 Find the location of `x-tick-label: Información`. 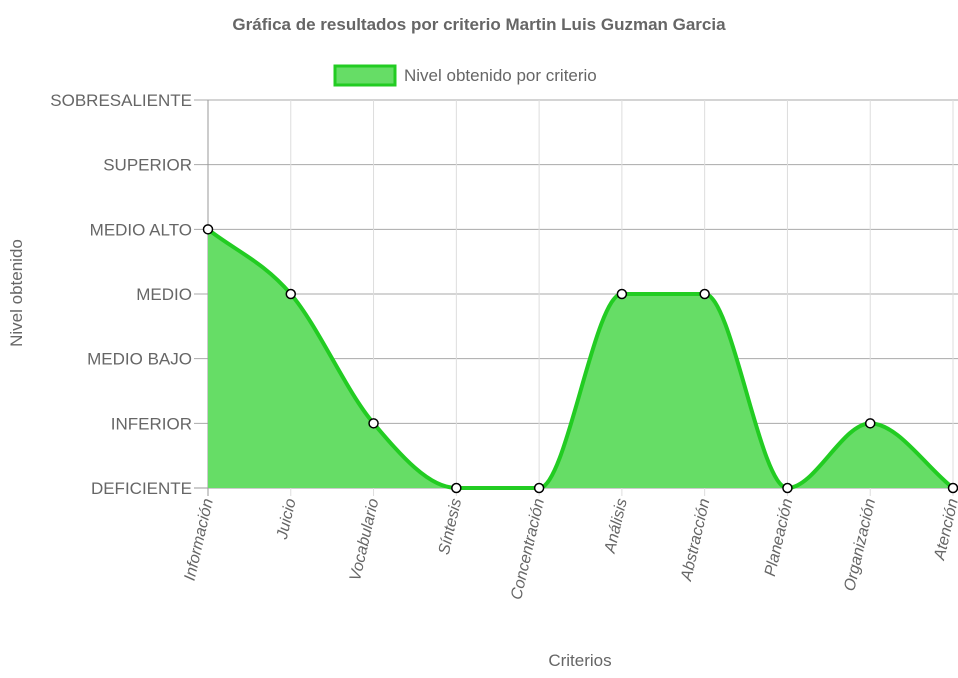

x-tick-label: Información is located at coordinates (199, 539).